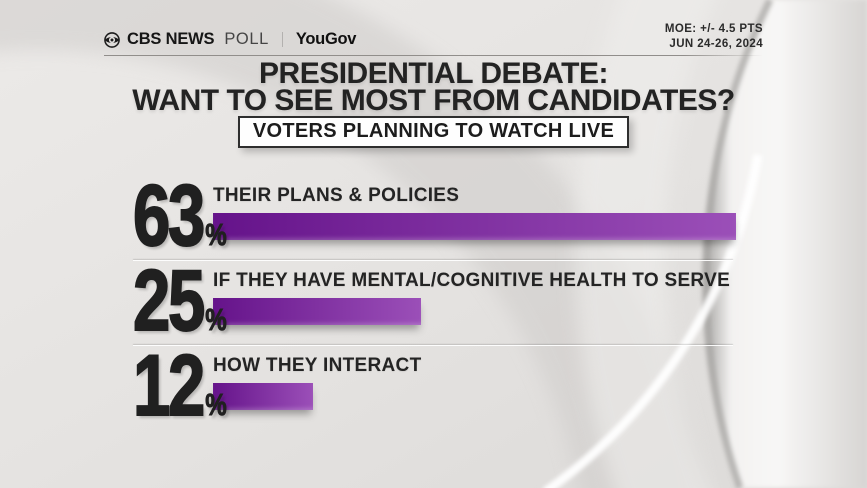 The image size is (867, 488). Describe the element at coordinates (246, 39) in the screenshot. I see `poll-wordmark: POLL` at that location.